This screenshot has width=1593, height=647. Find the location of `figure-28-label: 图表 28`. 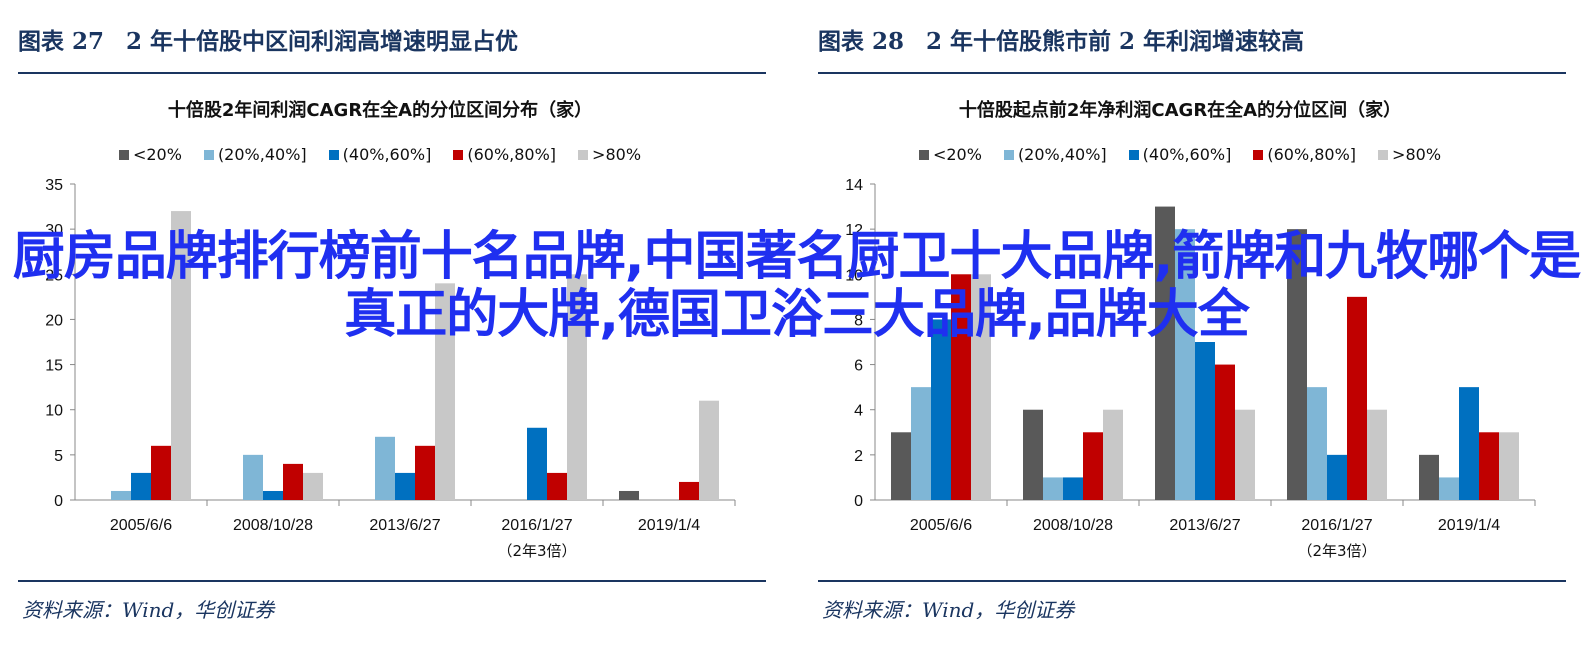

figure-28-label: 图表 28 is located at coordinates (861, 41).